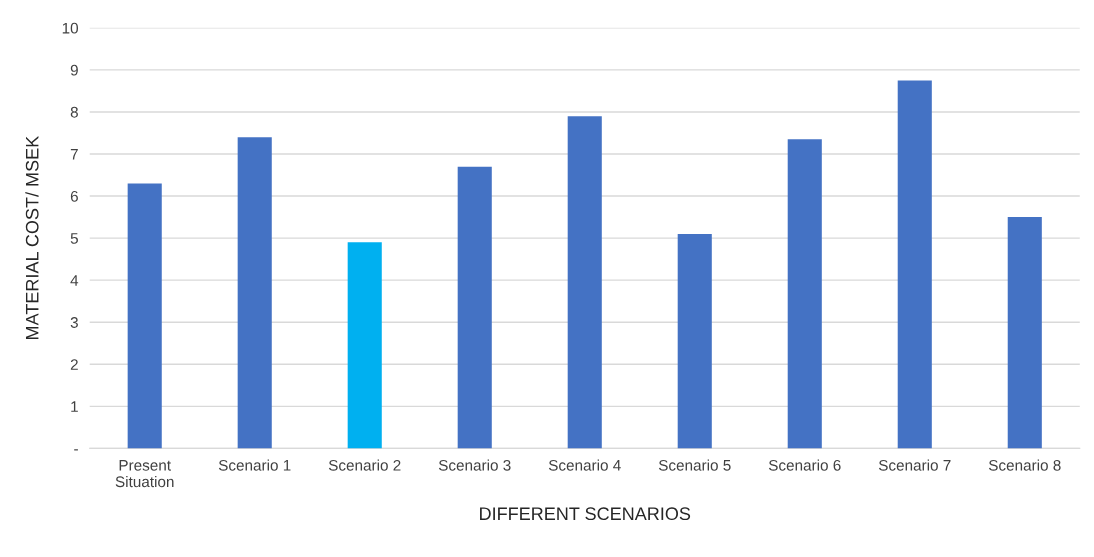 The width and height of the screenshot is (1094, 557). What do you see at coordinates (804, 465) in the screenshot?
I see `x-tick-label: Scenario 6` at bounding box center [804, 465].